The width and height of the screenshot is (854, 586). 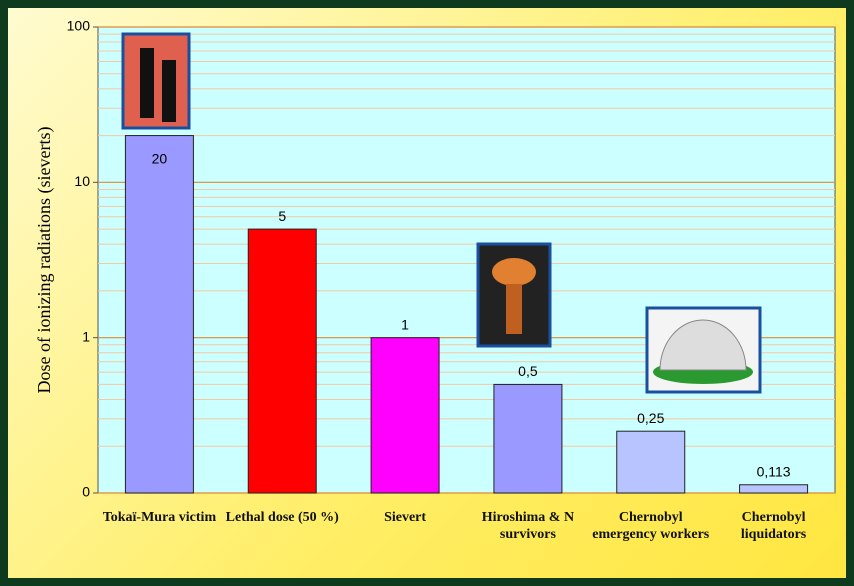 What do you see at coordinates (514, 272) in the screenshot?
I see `icon-cloud` at bounding box center [514, 272].